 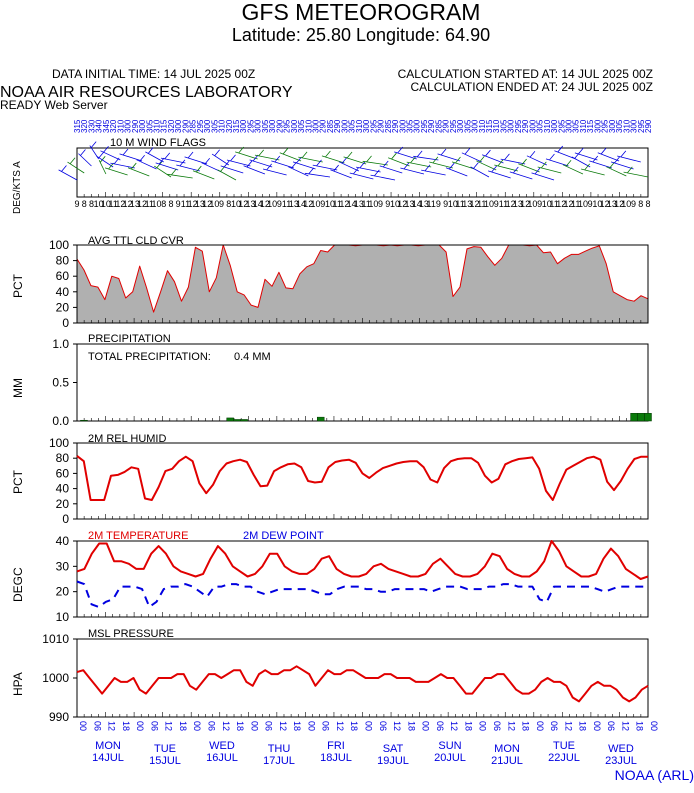 I want to click on pressure-line, so click(x=362, y=683).